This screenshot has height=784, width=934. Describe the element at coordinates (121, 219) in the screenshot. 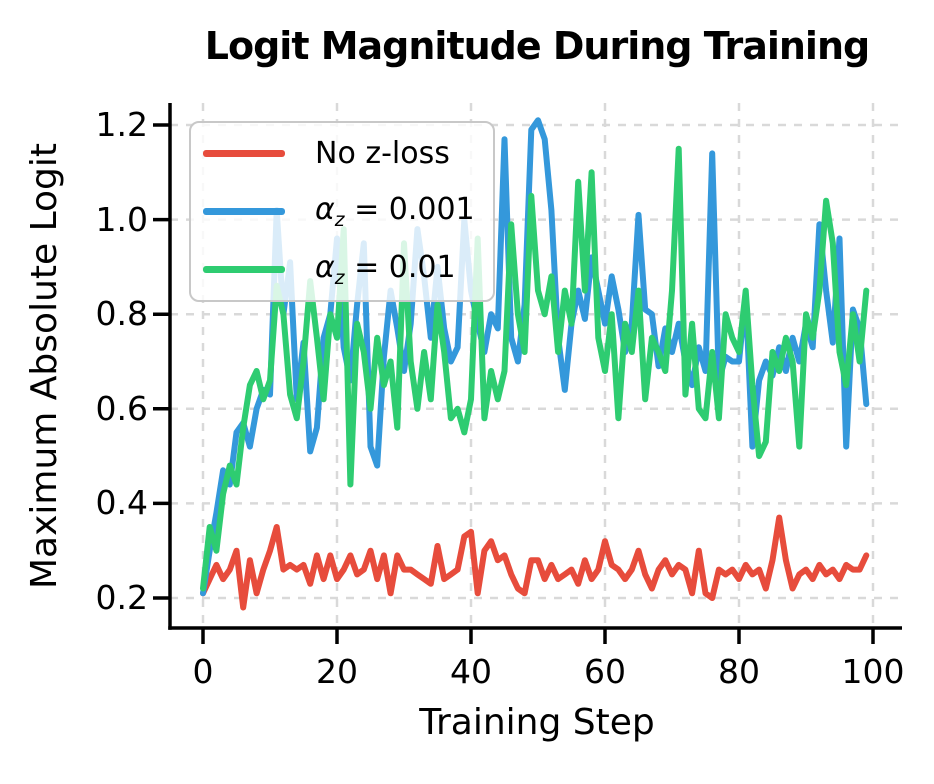

I see `y-tick-label: 1.0` at that location.